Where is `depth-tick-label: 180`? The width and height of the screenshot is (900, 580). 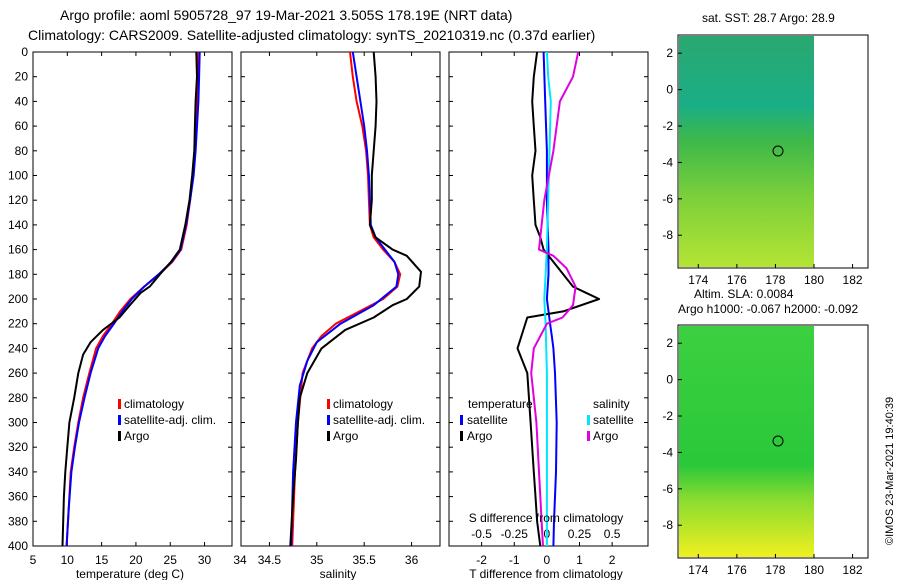 depth-tick-label: 180 is located at coordinates (18, 274).